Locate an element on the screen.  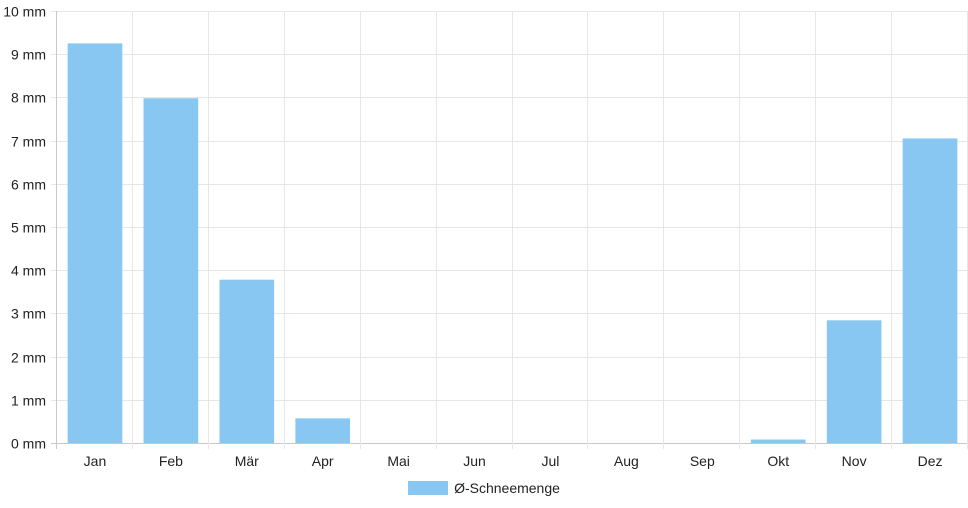
y-tick-label: 3 mm is located at coordinates (28, 314).